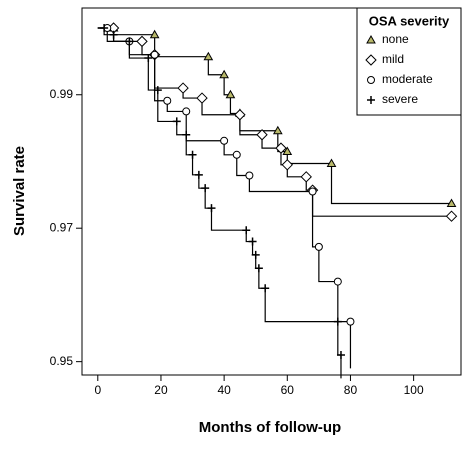 The image size is (474, 452). I want to click on x-tick-label: 0, so click(97, 390).